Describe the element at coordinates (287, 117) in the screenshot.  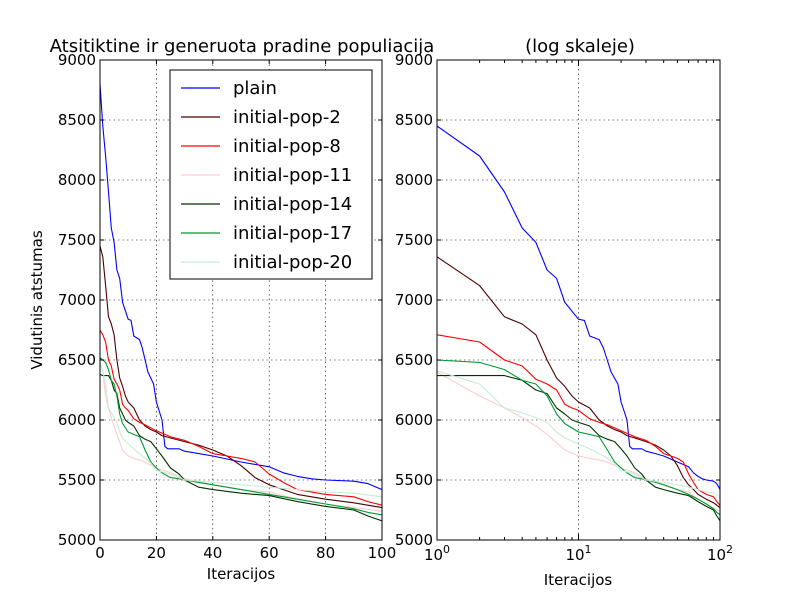
I see `legend-label-initial-pop-2: initial-pop-2` at that location.